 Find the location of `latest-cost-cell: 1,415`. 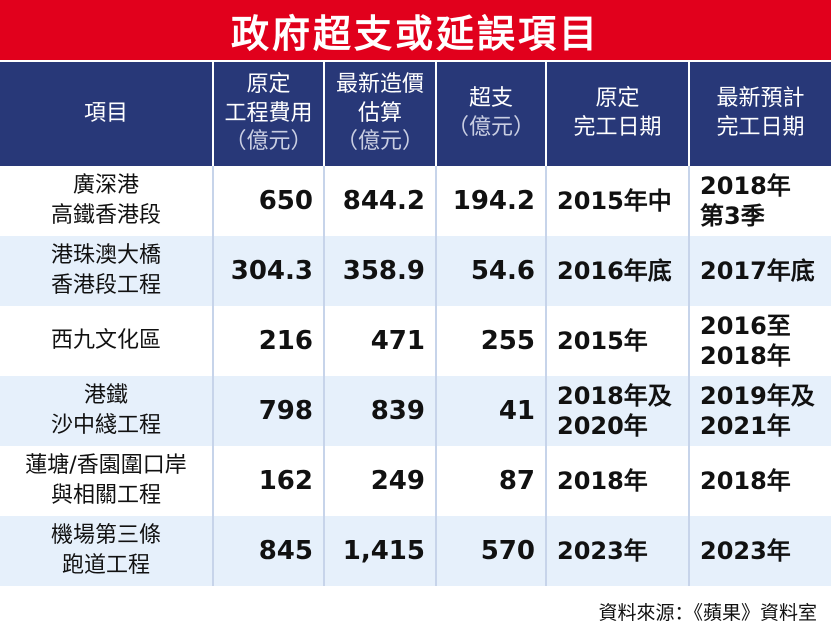

latest-cost-cell: 1,415 is located at coordinates (380, 551).